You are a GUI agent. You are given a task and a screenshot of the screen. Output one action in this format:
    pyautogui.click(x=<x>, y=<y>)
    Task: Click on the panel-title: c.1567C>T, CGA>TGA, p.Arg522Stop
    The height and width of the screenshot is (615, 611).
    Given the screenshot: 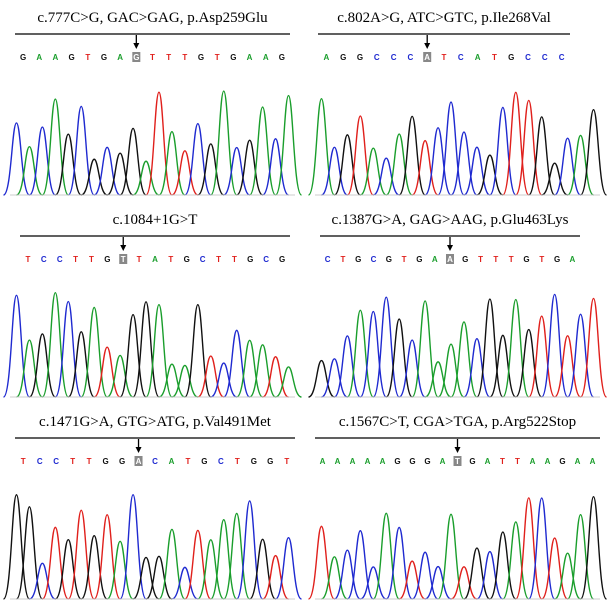 What is the action you would take?
    pyautogui.click(x=457, y=422)
    